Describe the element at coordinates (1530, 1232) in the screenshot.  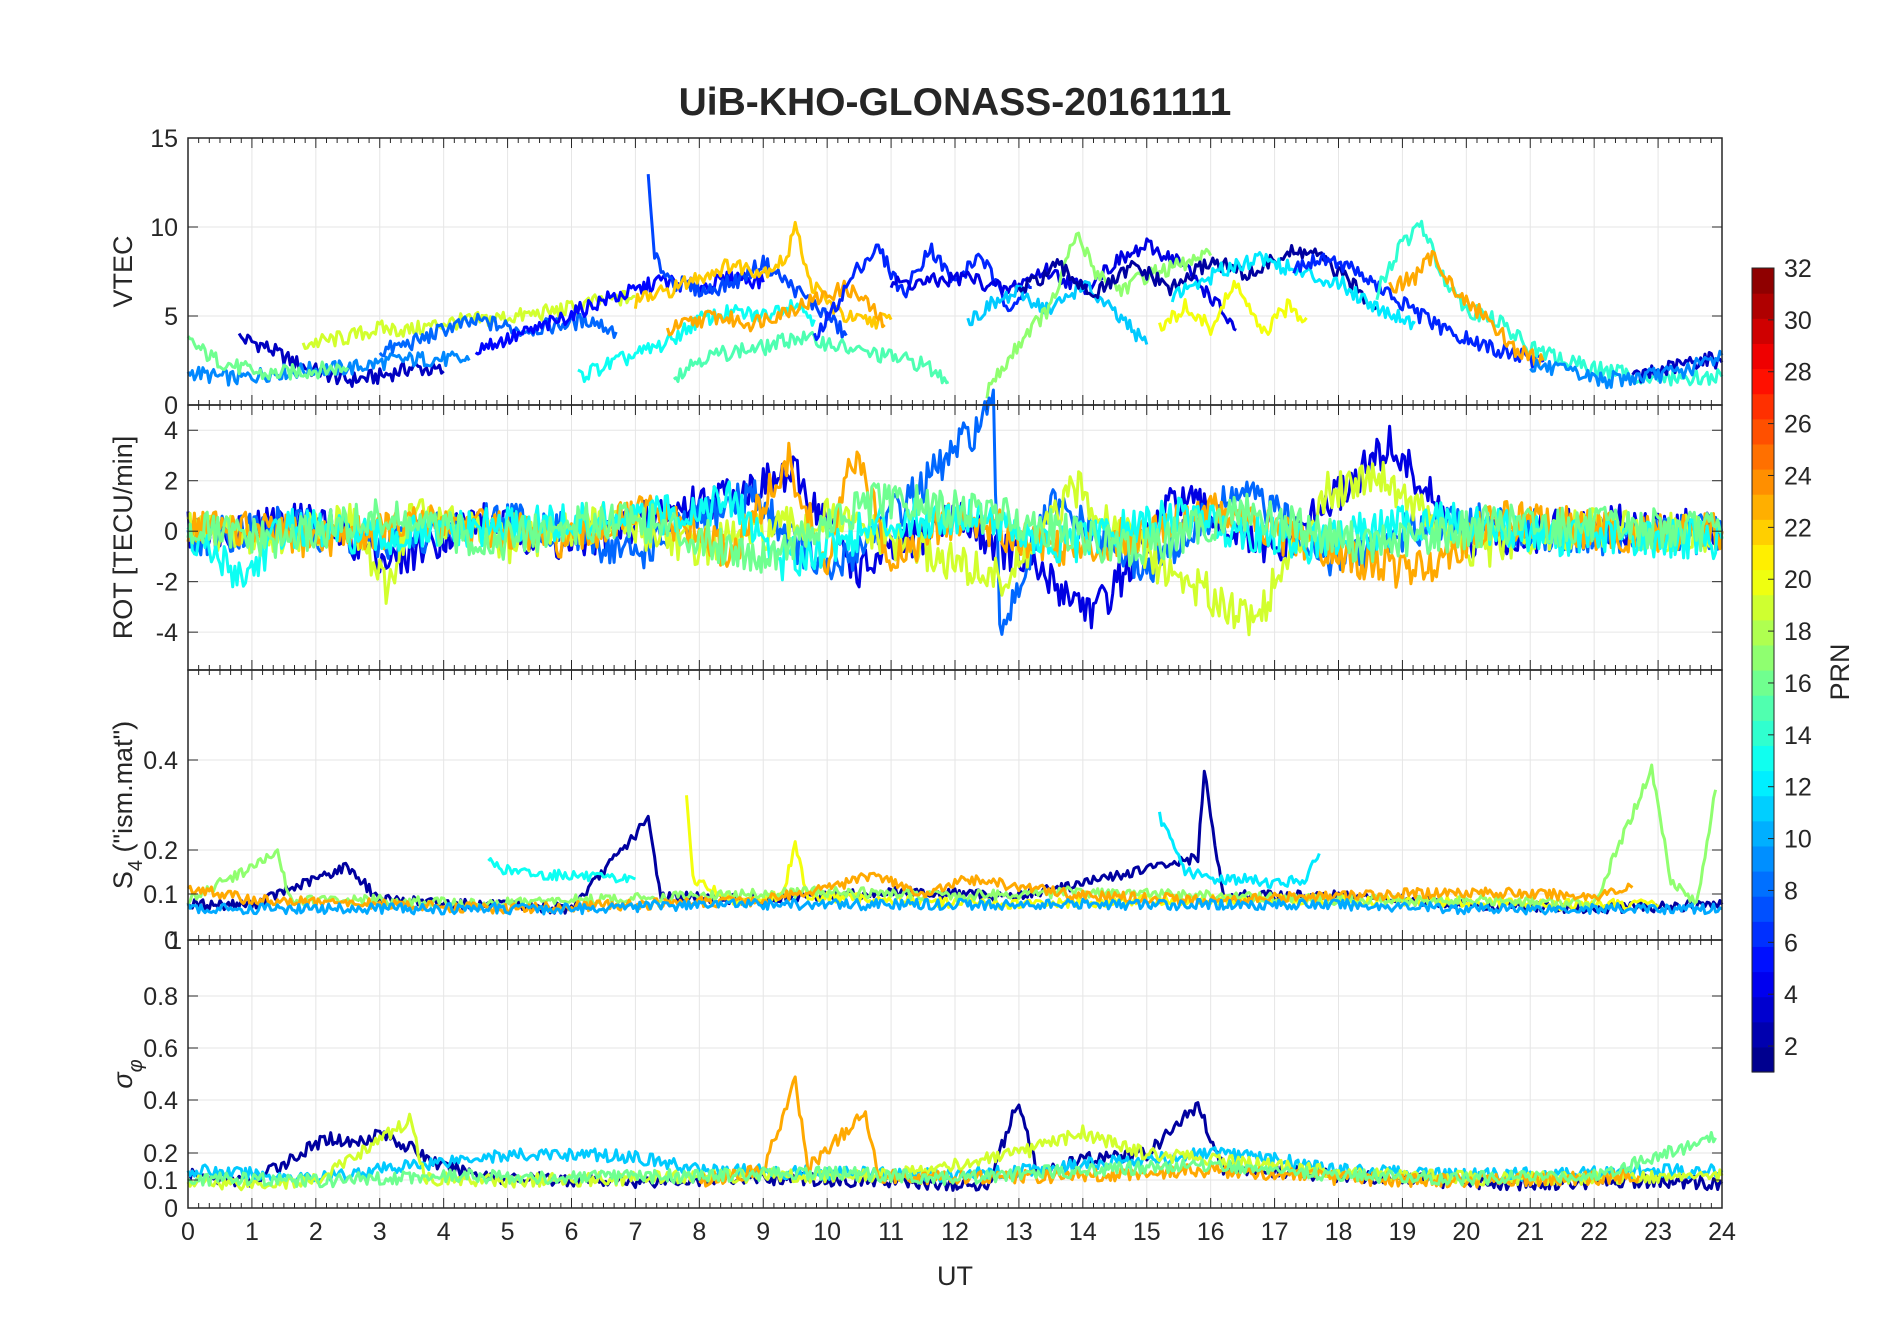
I see `x-tick-label: 21` at that location.